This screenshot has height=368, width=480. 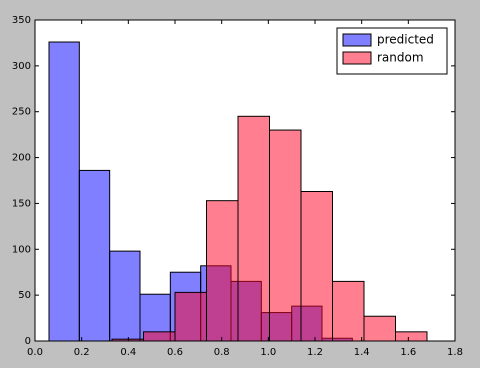 I want to click on x-tick-label: 0.6, so click(x=175, y=352).